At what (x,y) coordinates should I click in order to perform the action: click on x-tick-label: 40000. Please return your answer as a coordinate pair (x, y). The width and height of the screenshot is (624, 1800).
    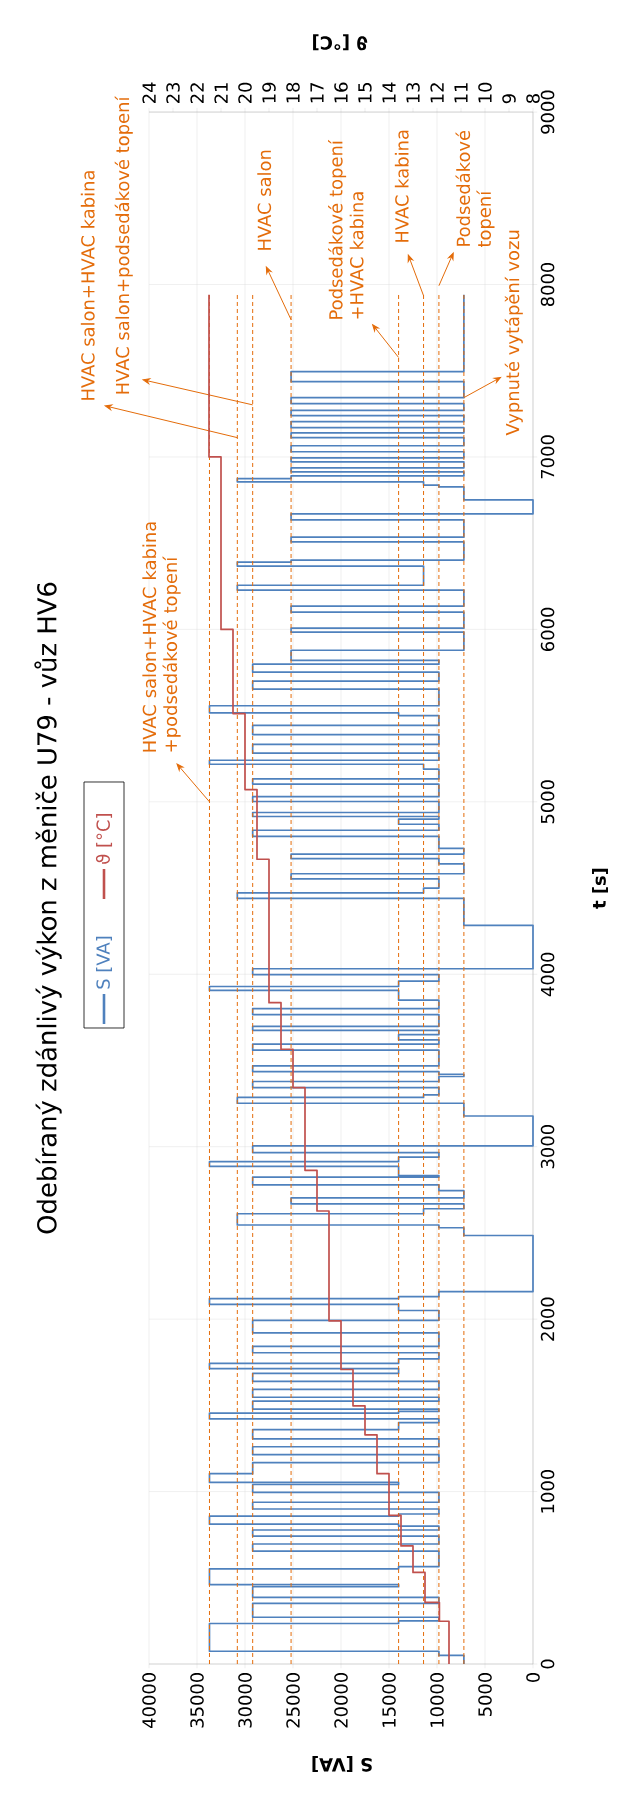
    Looking at the image, I should click on (149, 1700).